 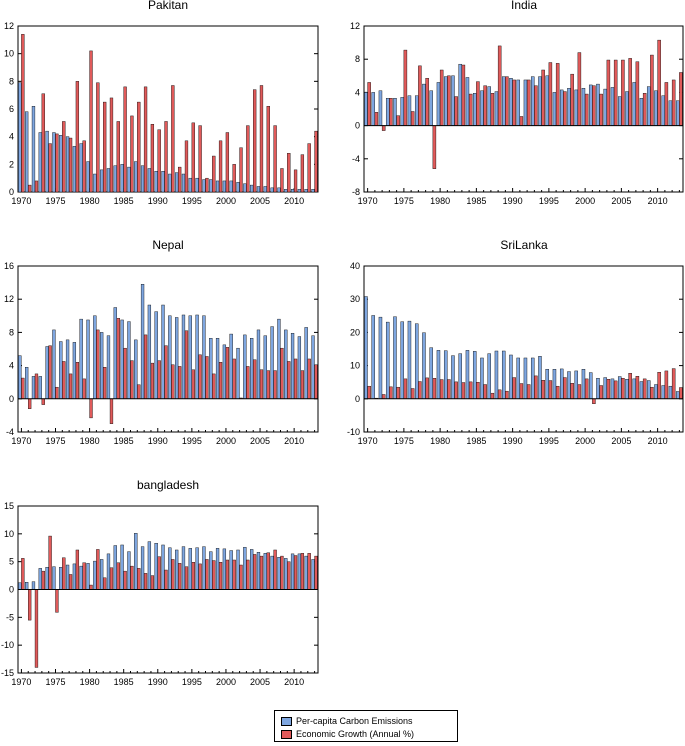 What do you see at coordinates (74, 169) in the screenshot?
I see `bar-carbon-pakitan-1978` at bounding box center [74, 169].